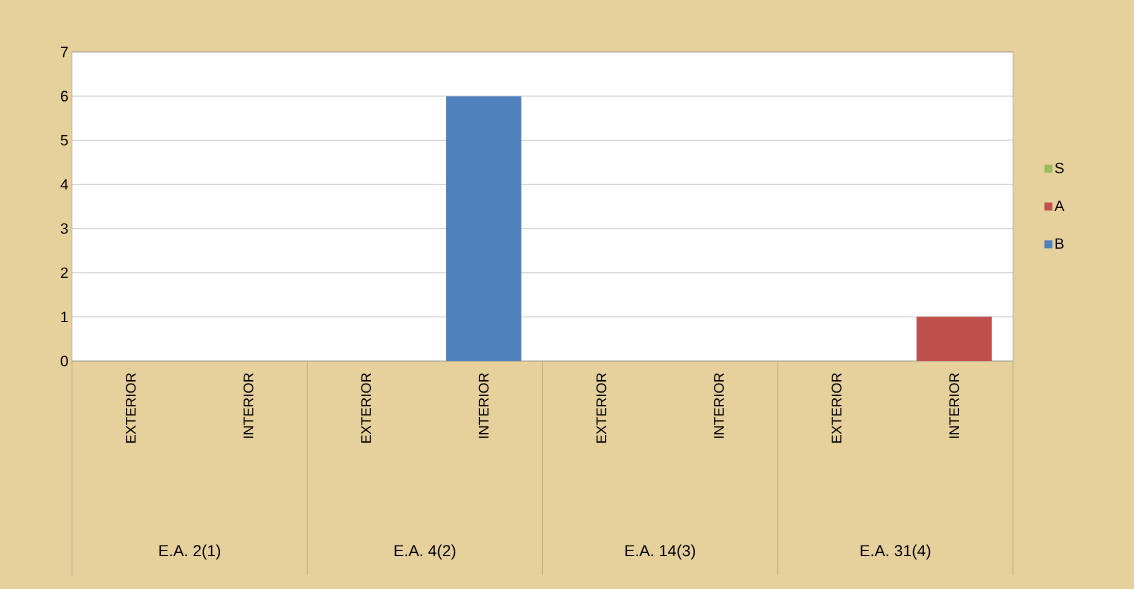 The width and height of the screenshot is (1134, 589). What do you see at coordinates (64, 361) in the screenshot?
I see `y-tick-label: 0` at bounding box center [64, 361].